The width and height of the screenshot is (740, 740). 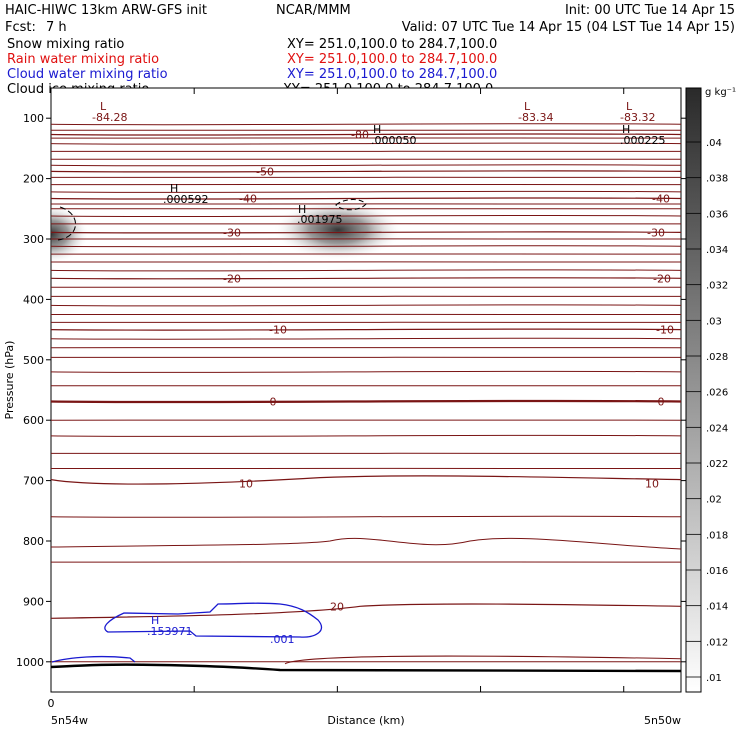 What do you see at coordinates (717, 179) in the screenshot?
I see `colorbar-tick-label: .038` at bounding box center [717, 179].